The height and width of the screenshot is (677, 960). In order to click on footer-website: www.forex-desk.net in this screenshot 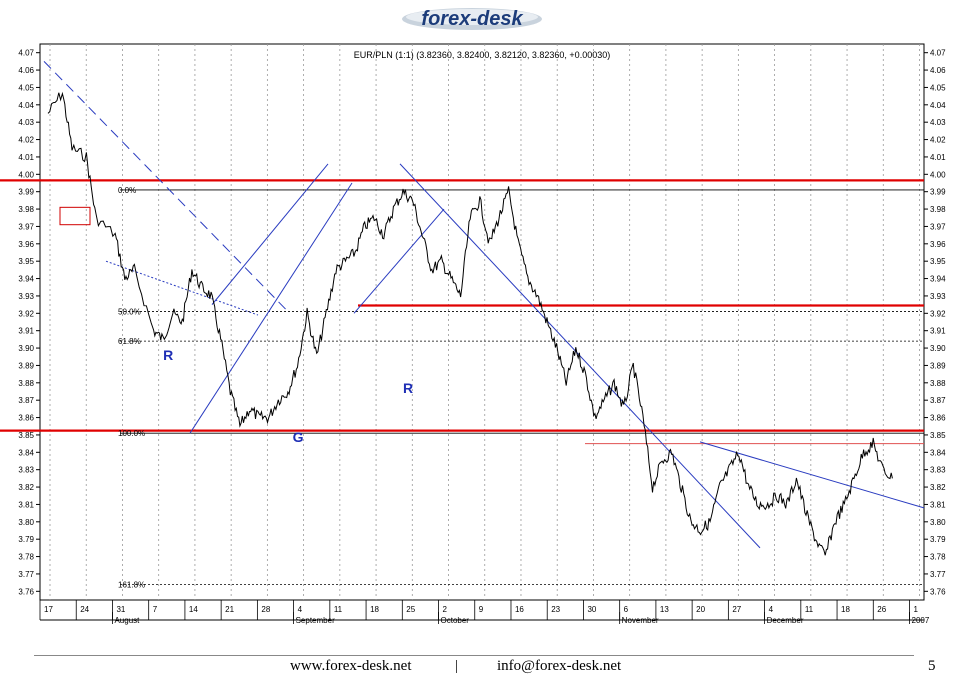, I will do `click(351, 666)`.